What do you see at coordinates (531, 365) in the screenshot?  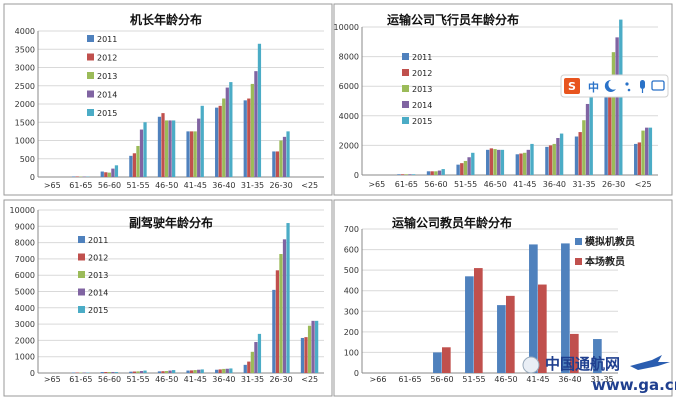 I see `wechat-icon` at bounding box center [531, 365].